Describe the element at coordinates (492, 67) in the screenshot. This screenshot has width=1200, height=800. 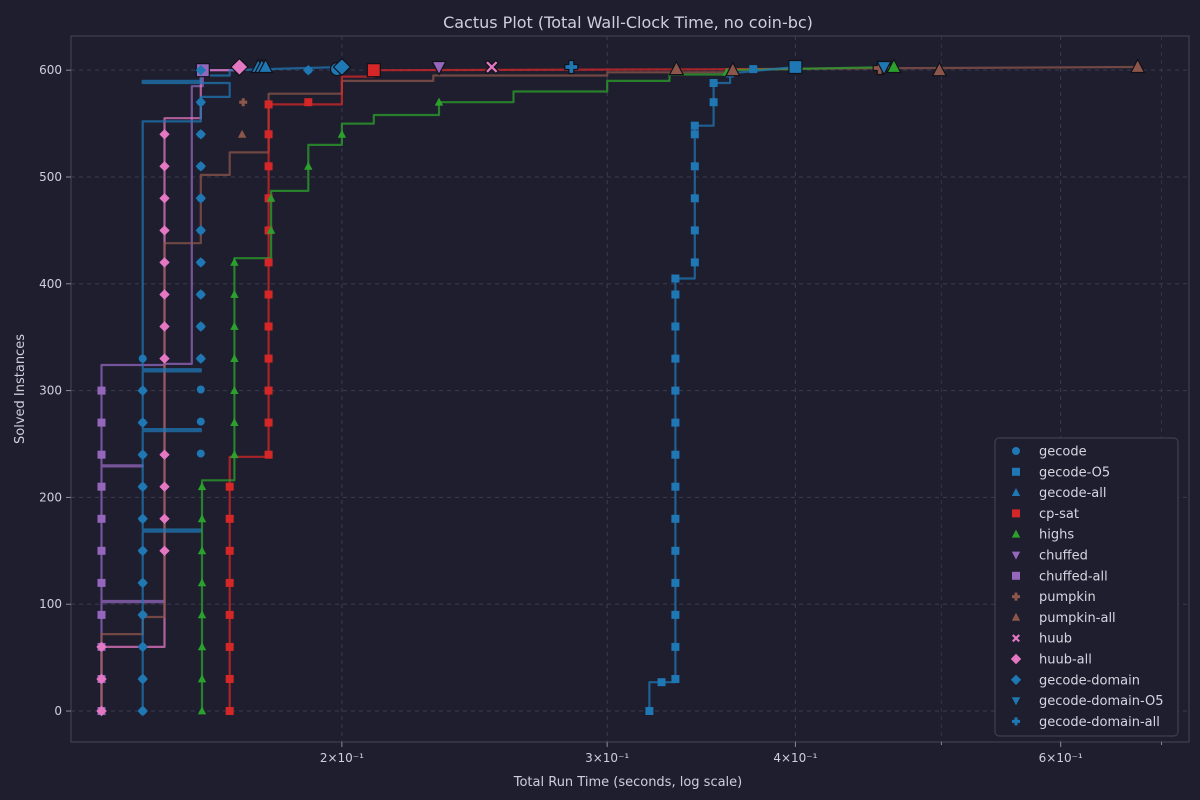
I see `marker-huub` at that location.